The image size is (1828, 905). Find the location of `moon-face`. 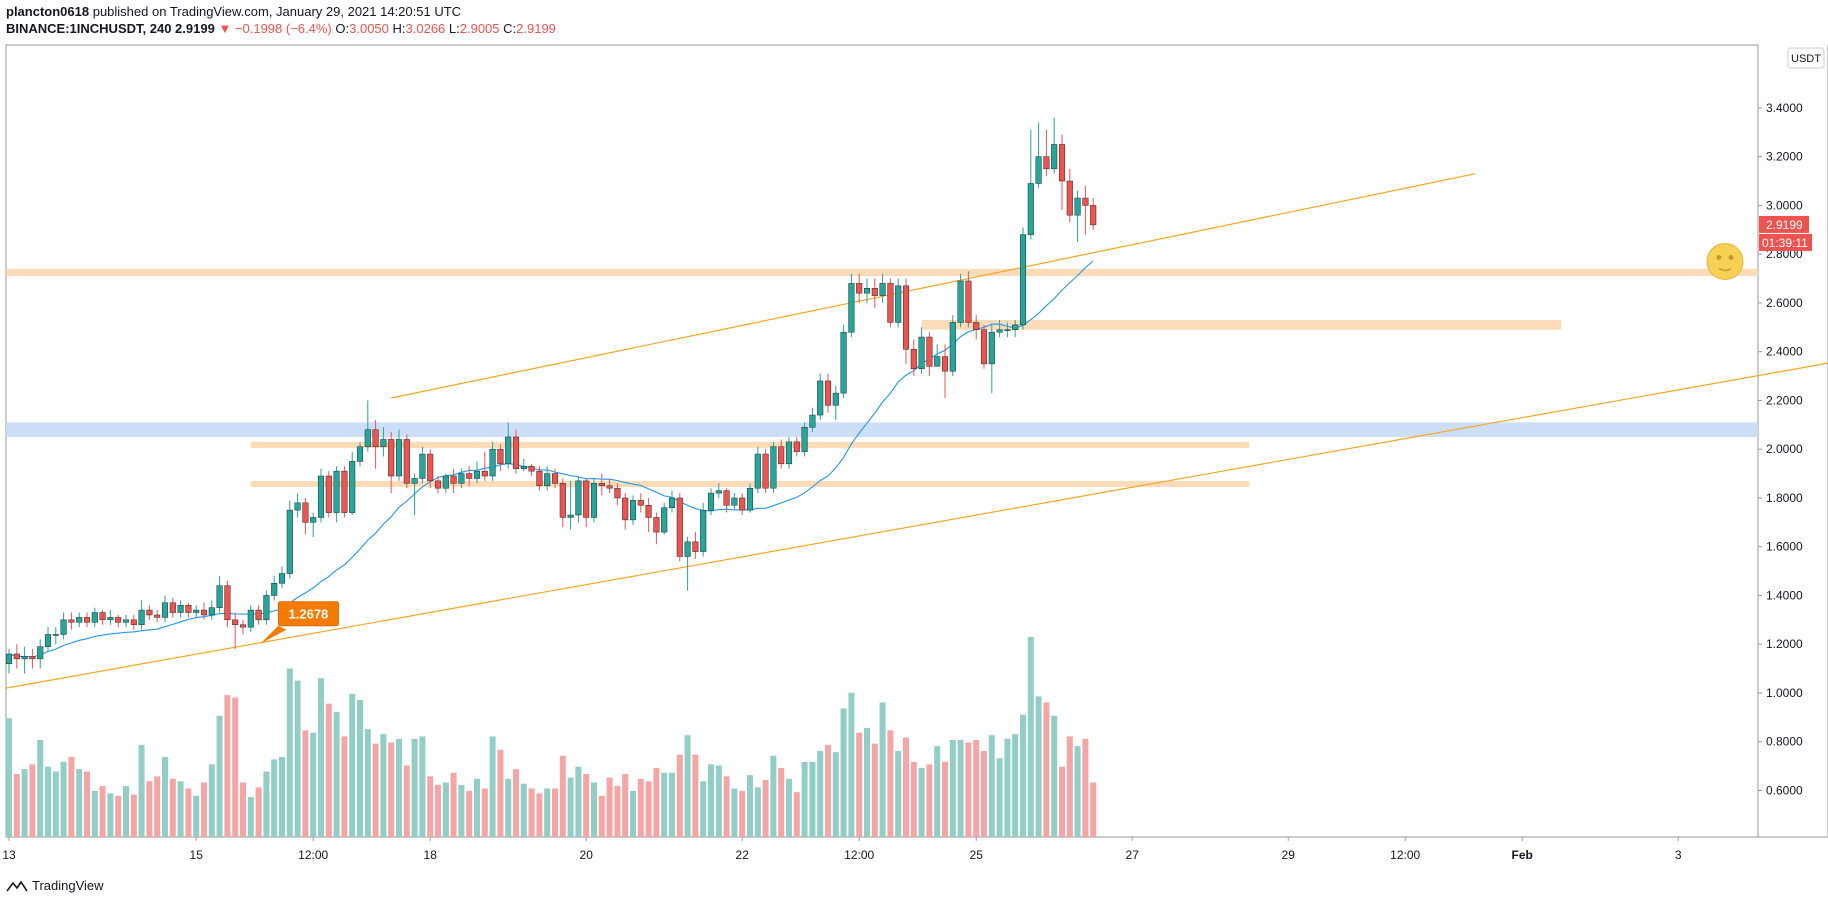

moon-face is located at coordinates (1725, 261).